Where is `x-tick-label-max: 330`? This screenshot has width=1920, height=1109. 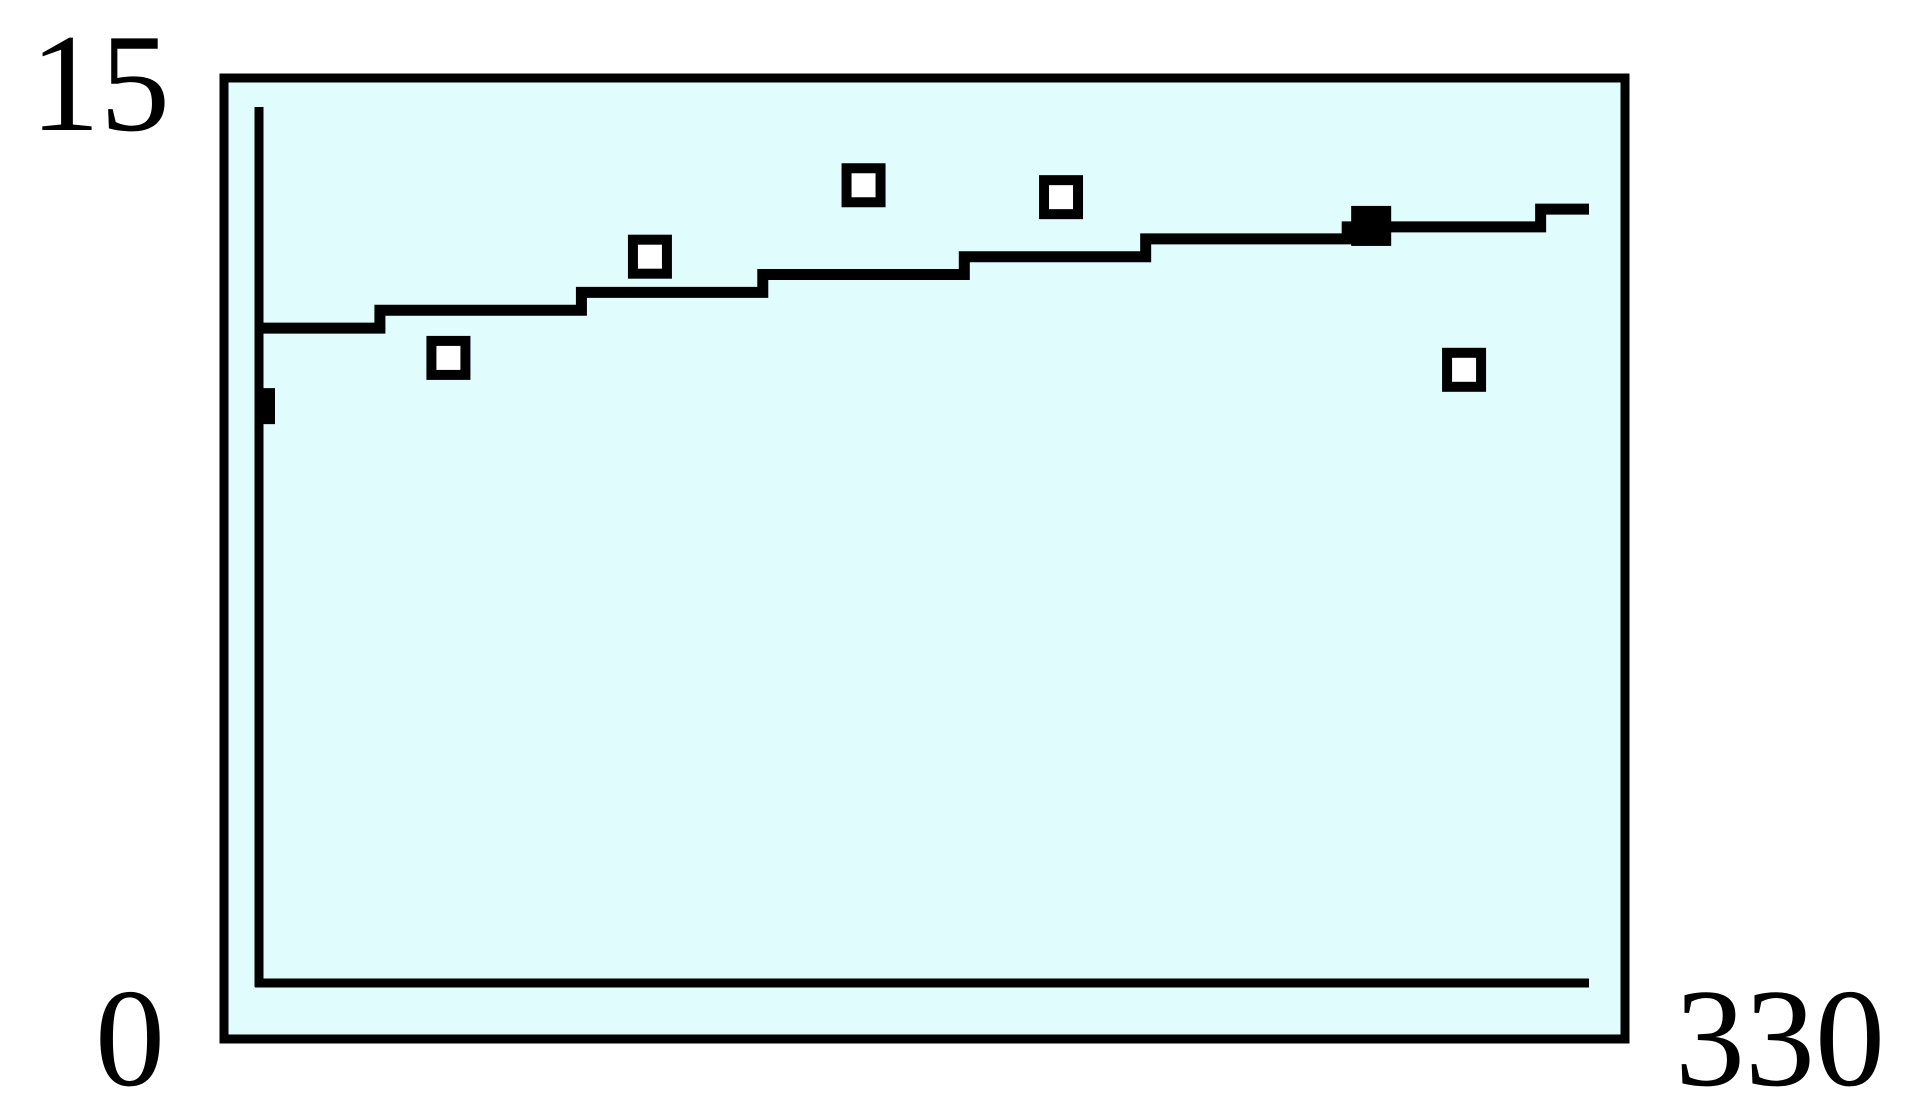
x-tick-label-max: 330 is located at coordinates (1780, 1035).